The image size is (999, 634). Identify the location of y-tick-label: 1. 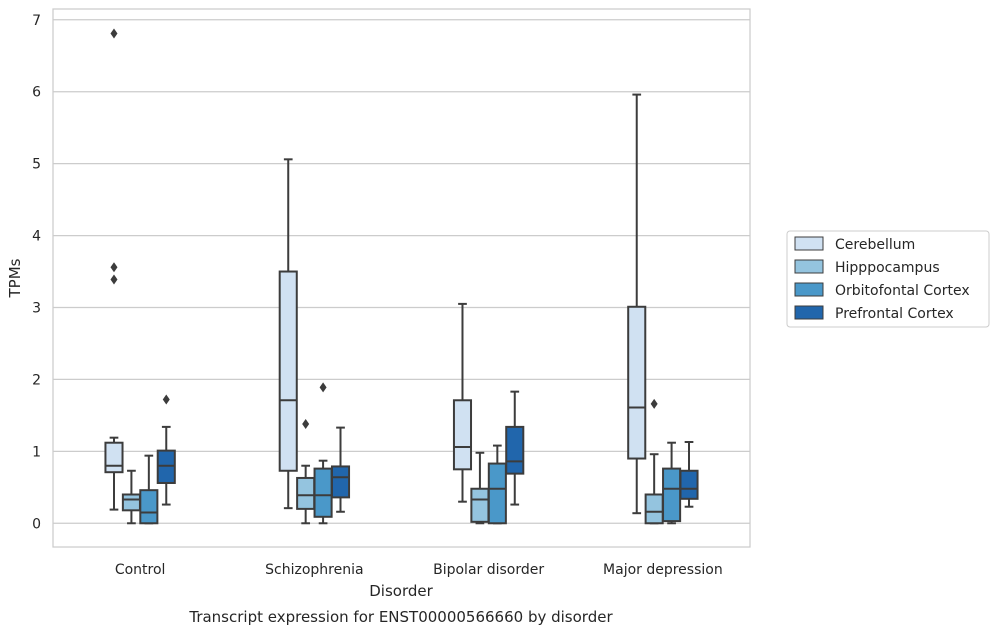
(36, 452).